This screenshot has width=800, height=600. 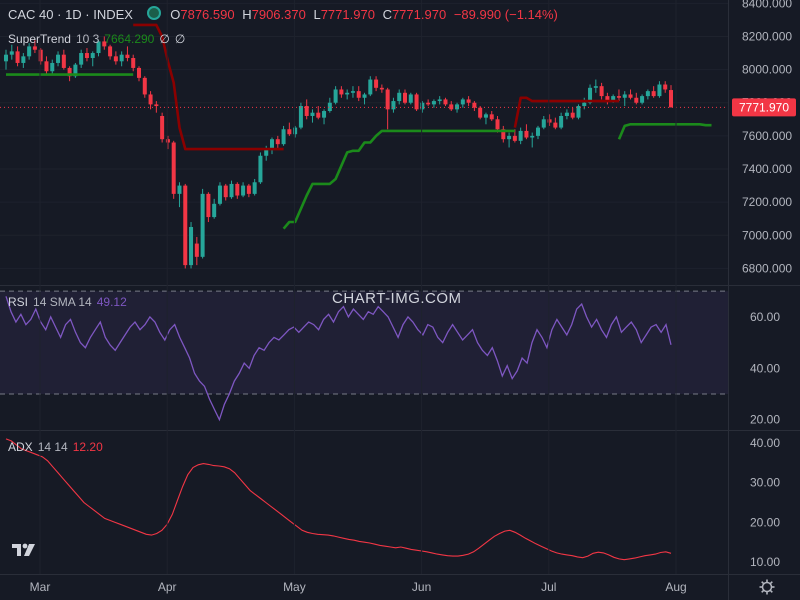 I want to click on price-tick-label: 8000.000, so click(x=767, y=70).